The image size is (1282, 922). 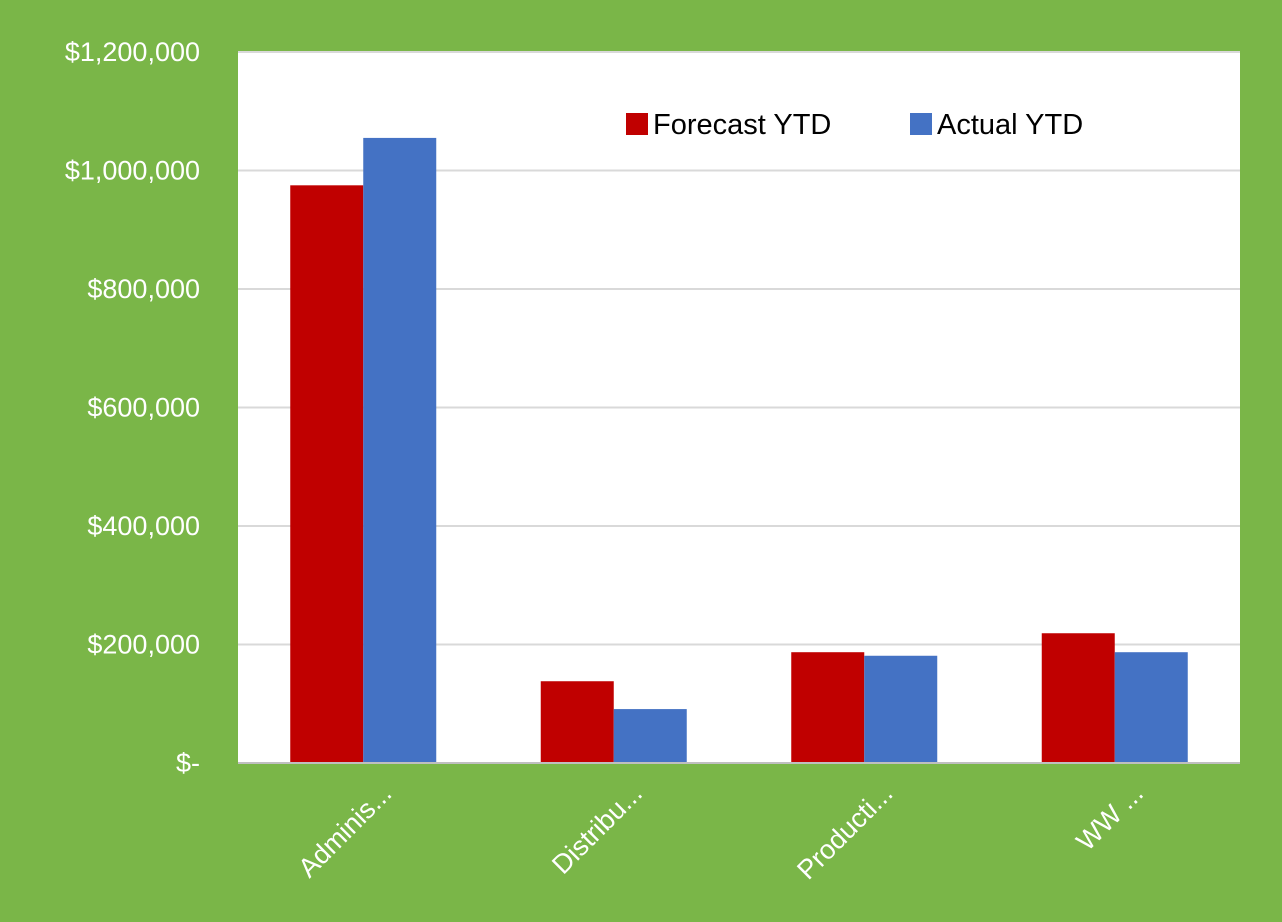 What do you see at coordinates (188, 763) in the screenshot?
I see `y-tick-label: $-` at bounding box center [188, 763].